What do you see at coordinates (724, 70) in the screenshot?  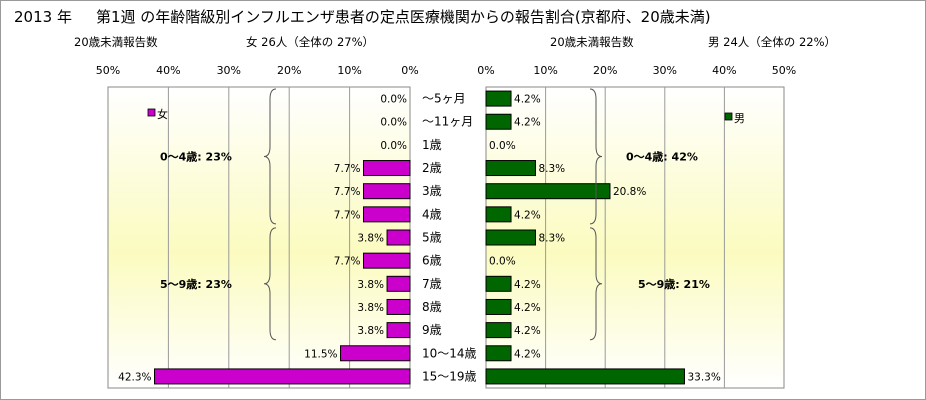 I see `male-tick-label: 40%` at bounding box center [724, 70].